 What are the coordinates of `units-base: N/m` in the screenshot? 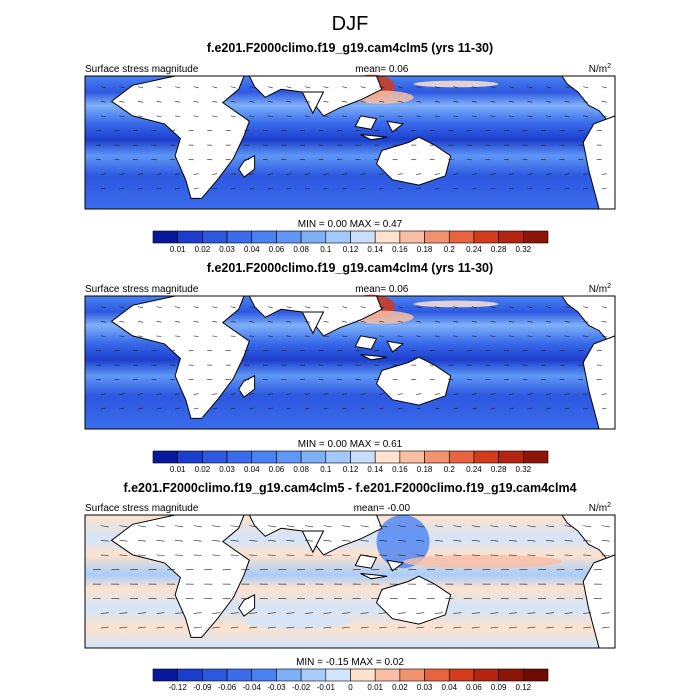 It's located at (598, 289).